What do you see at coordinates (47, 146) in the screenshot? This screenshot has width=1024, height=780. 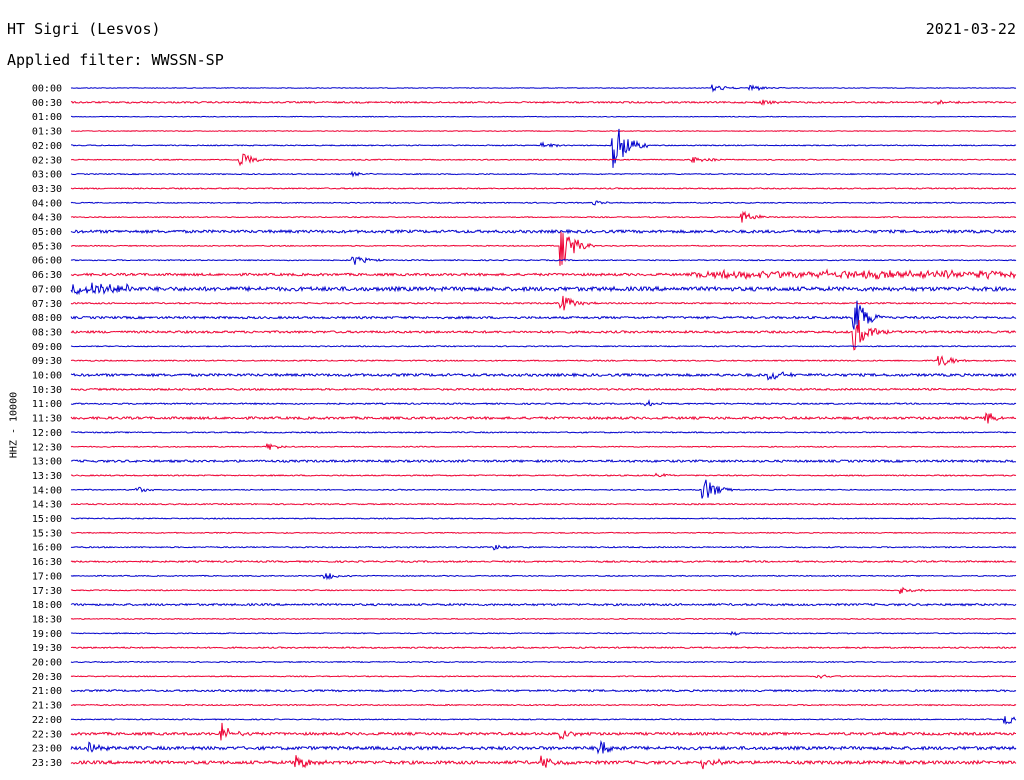 I see `time-label: 02:00` at bounding box center [47, 146].